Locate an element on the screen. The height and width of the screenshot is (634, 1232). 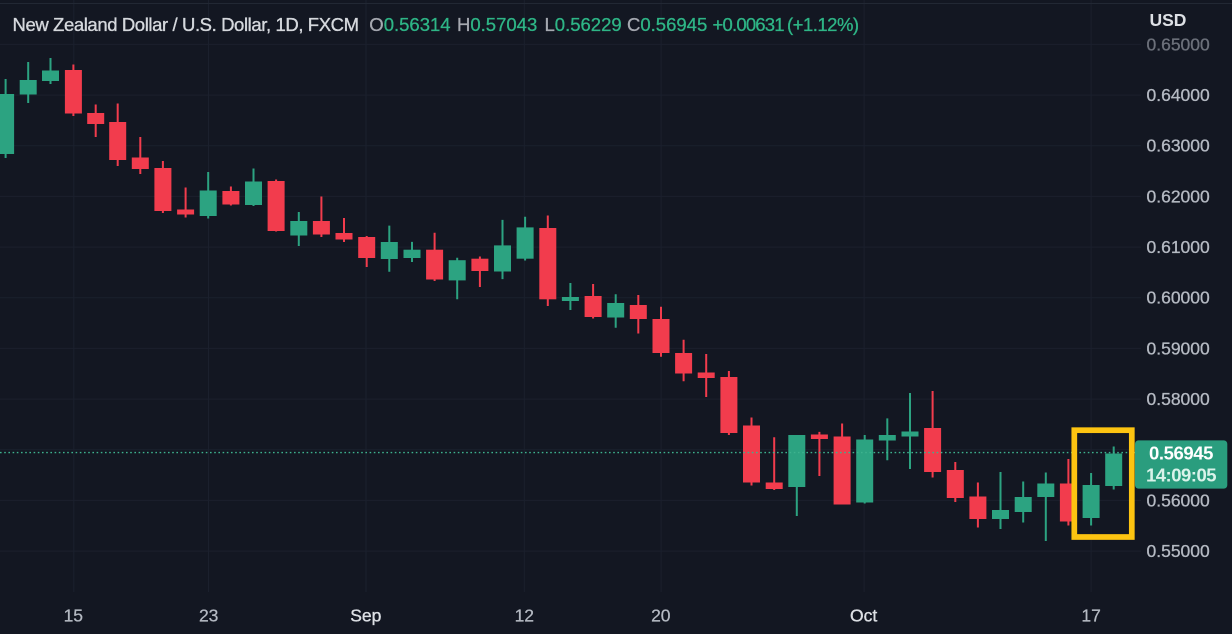
svg-text: 15 is located at coordinates (73, 616).